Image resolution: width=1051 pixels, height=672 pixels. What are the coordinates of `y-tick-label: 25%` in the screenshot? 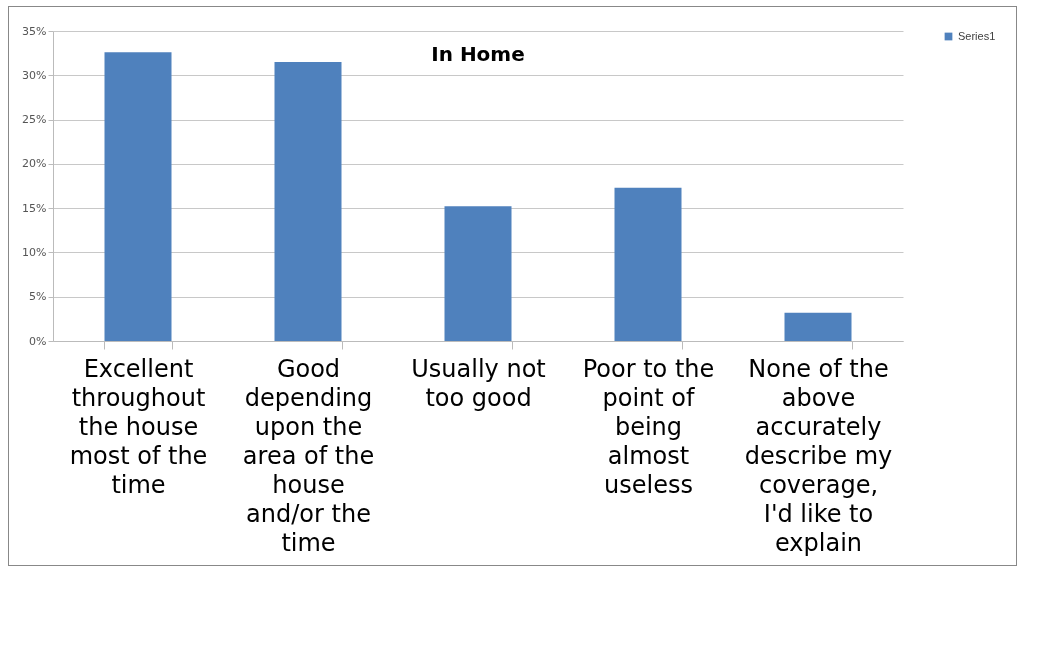 It's located at (34, 120).